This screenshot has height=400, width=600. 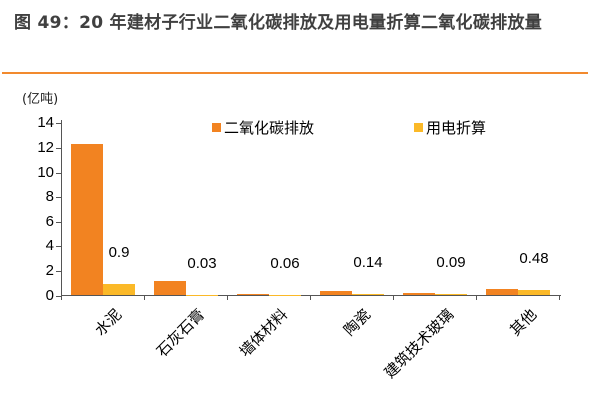 What do you see at coordinates (202, 263) in the screenshot?
I see `data-label: 0.03` at bounding box center [202, 263].